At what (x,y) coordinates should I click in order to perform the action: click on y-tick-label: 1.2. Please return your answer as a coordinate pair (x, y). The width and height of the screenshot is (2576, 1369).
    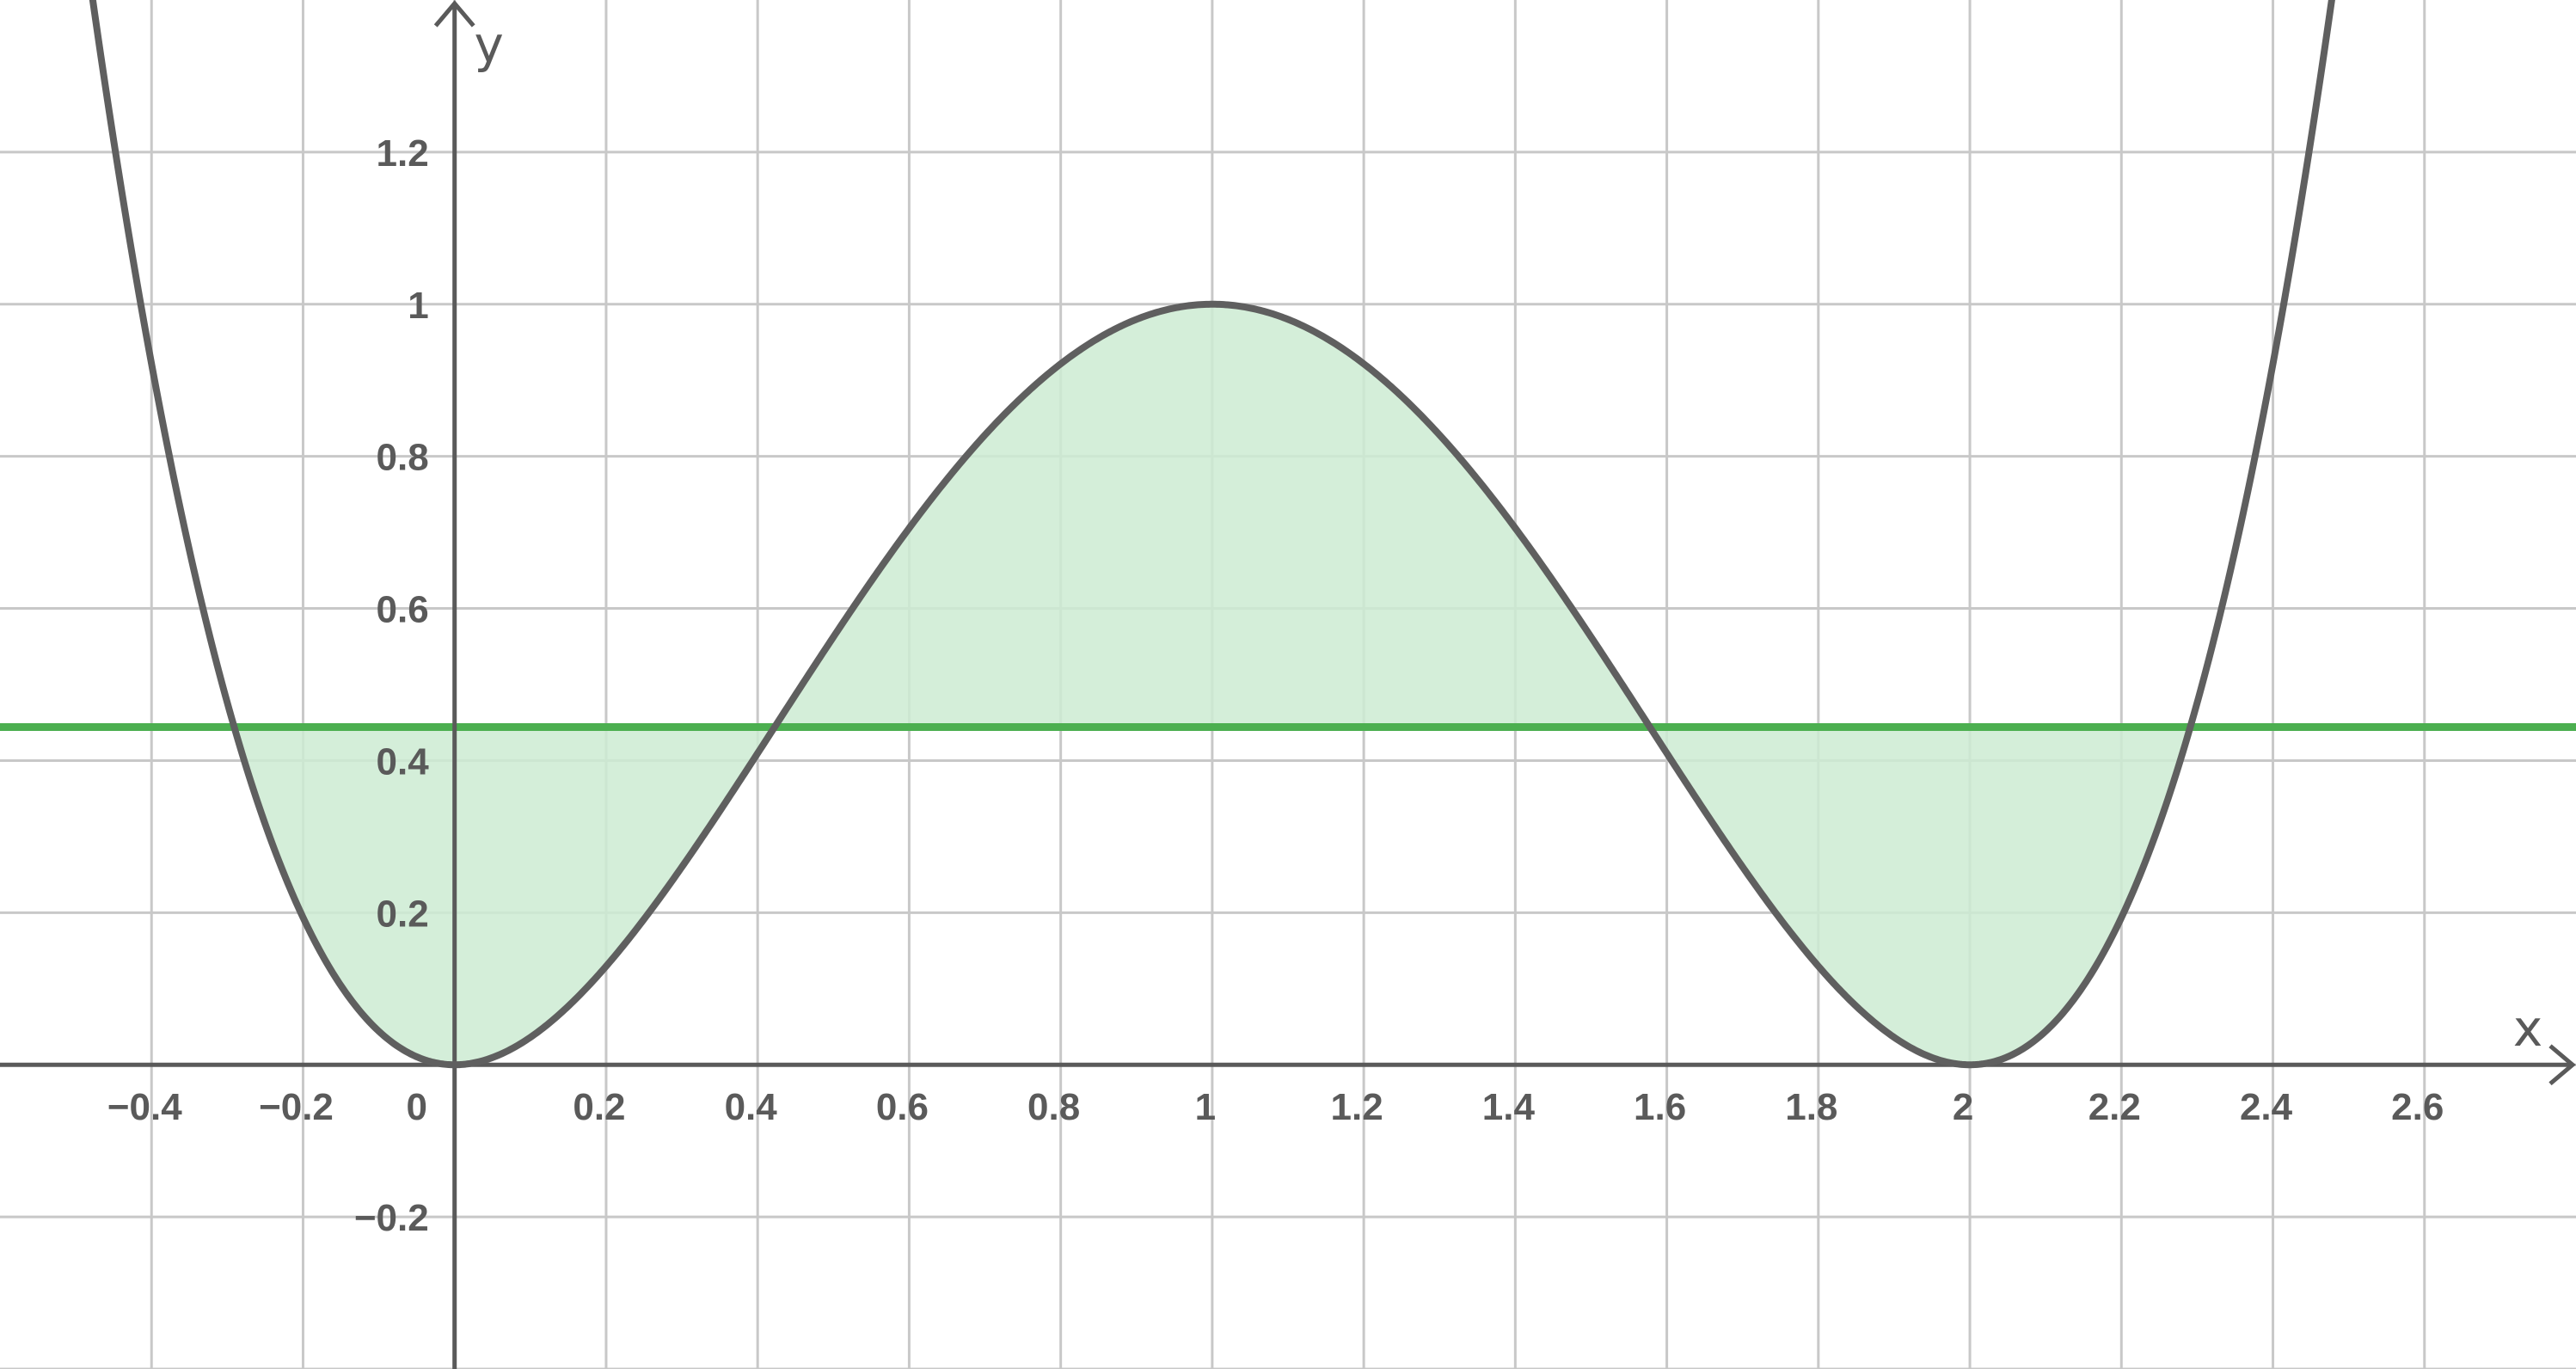
    Looking at the image, I should click on (403, 154).